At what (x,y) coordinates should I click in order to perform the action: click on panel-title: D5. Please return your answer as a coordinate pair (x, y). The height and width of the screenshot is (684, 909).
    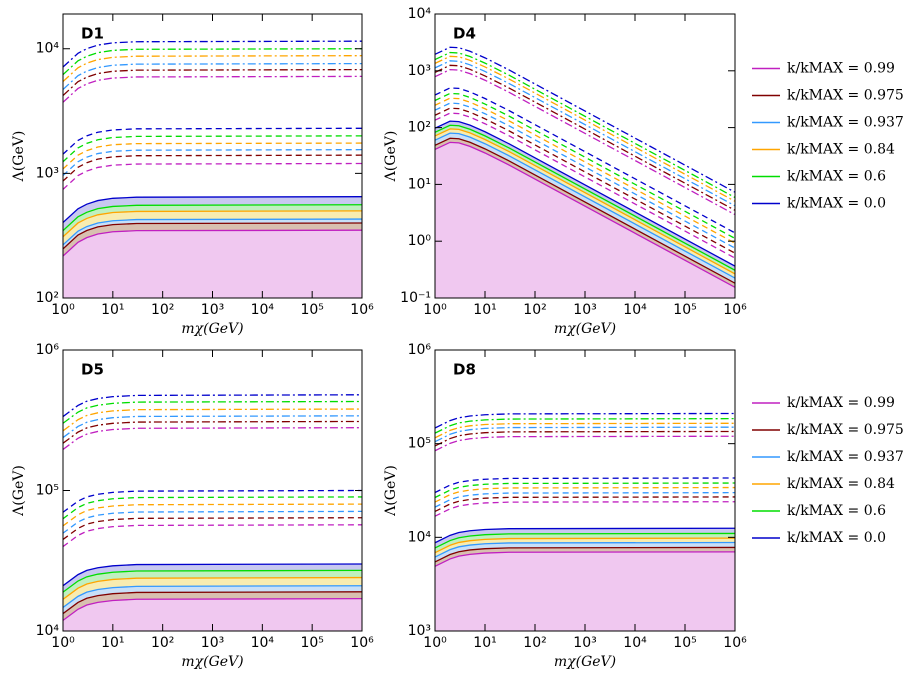
    Looking at the image, I should click on (92, 370).